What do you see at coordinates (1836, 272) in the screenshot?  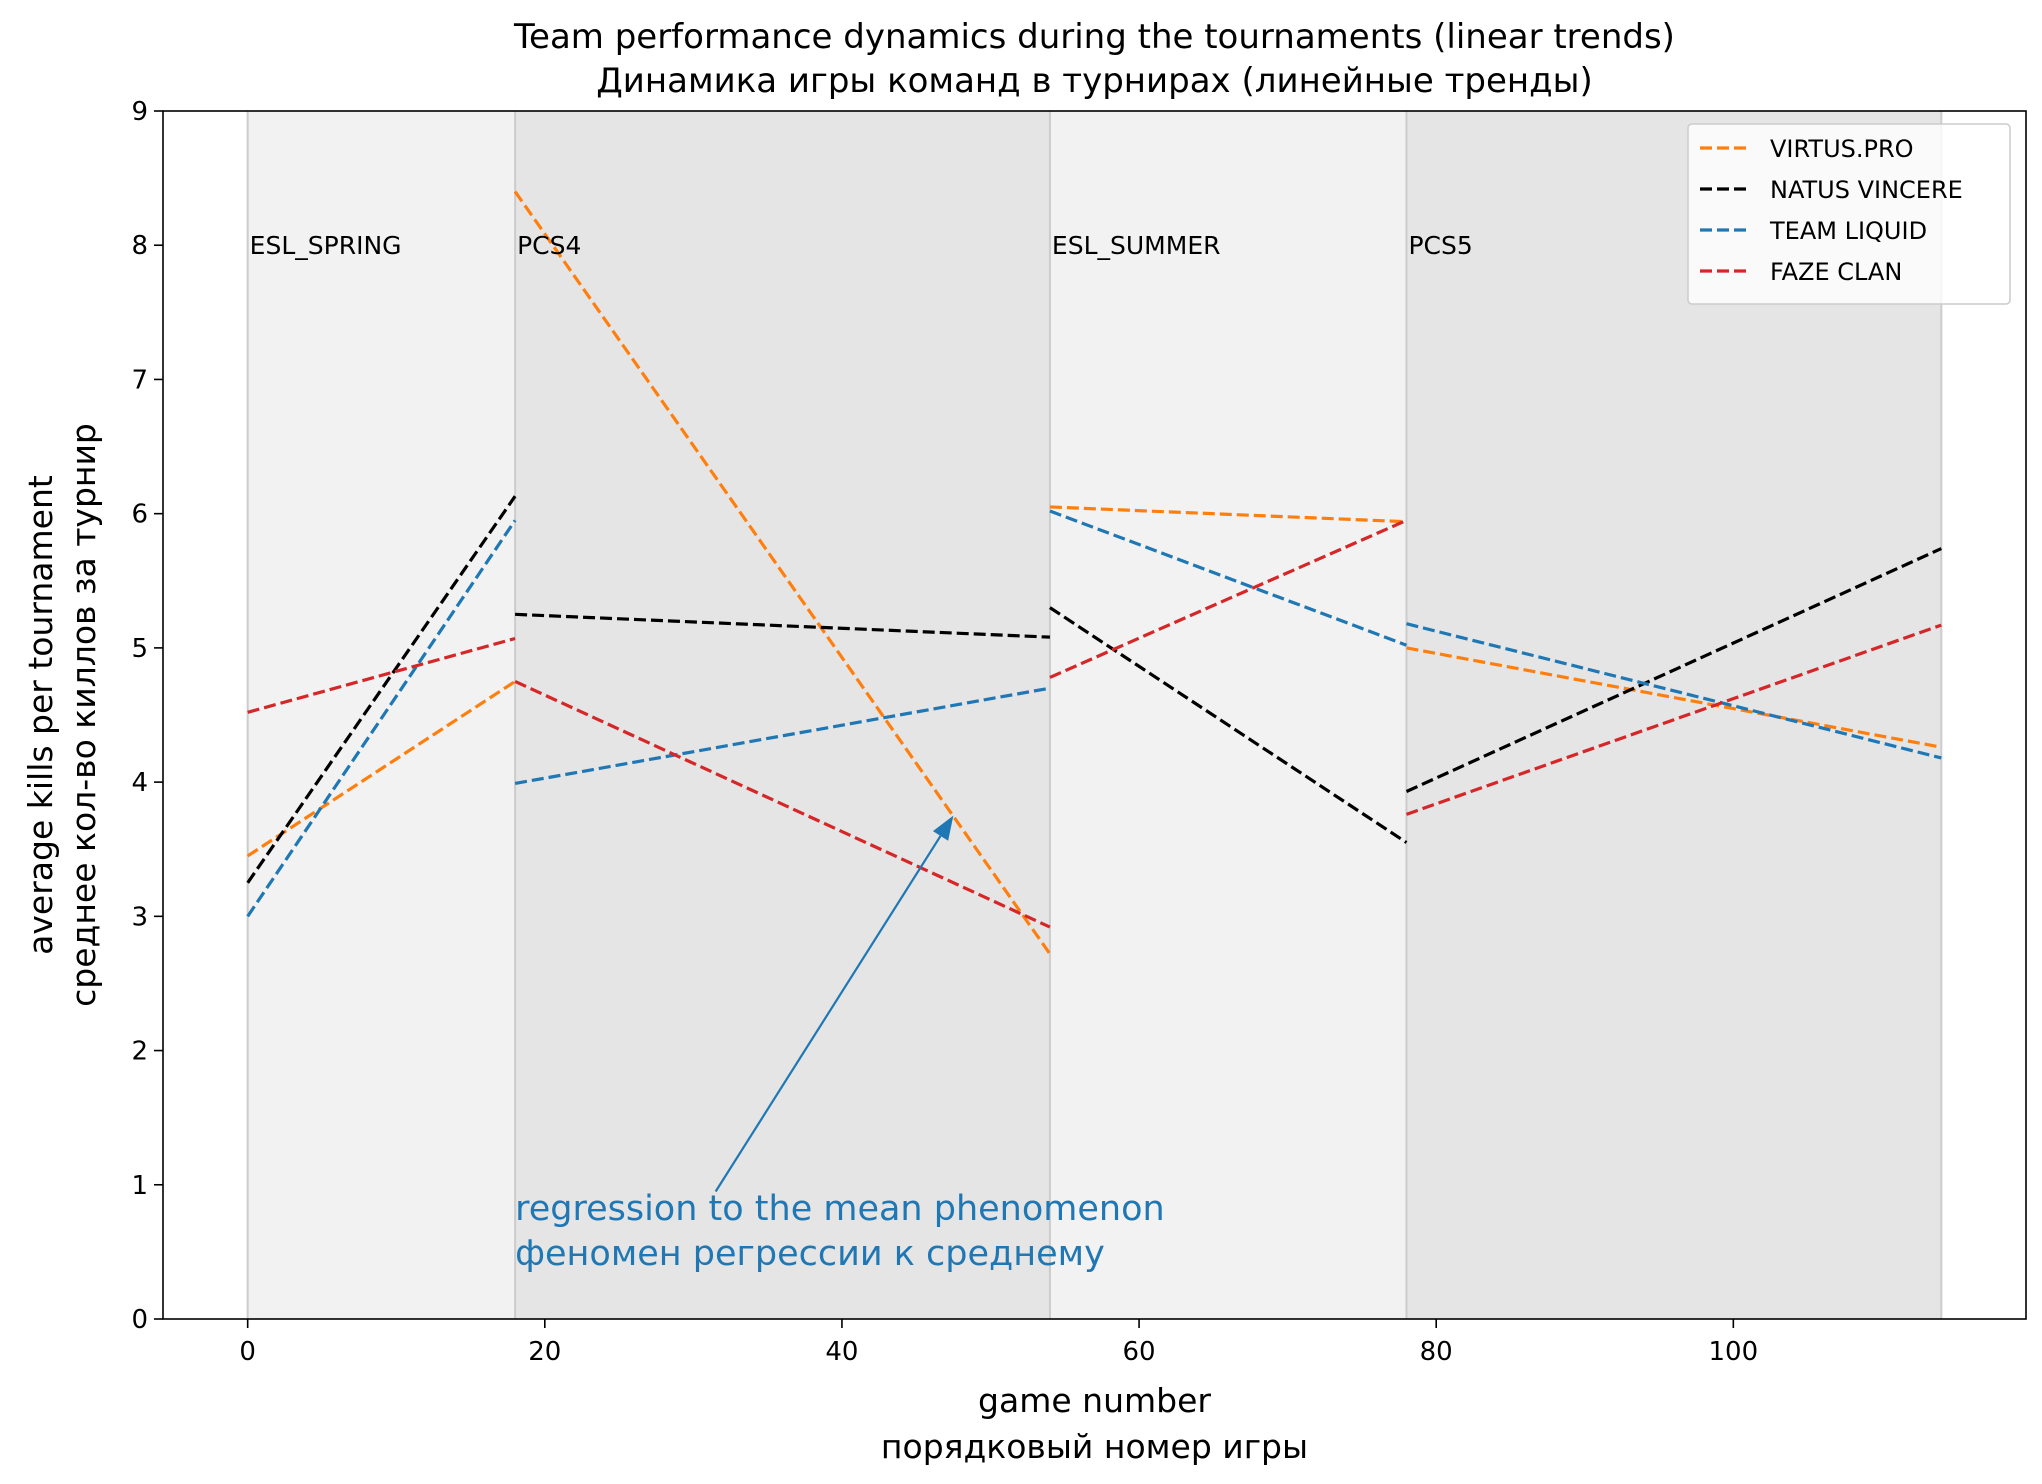 I see `legend-label: FAZE CLAN` at bounding box center [1836, 272].